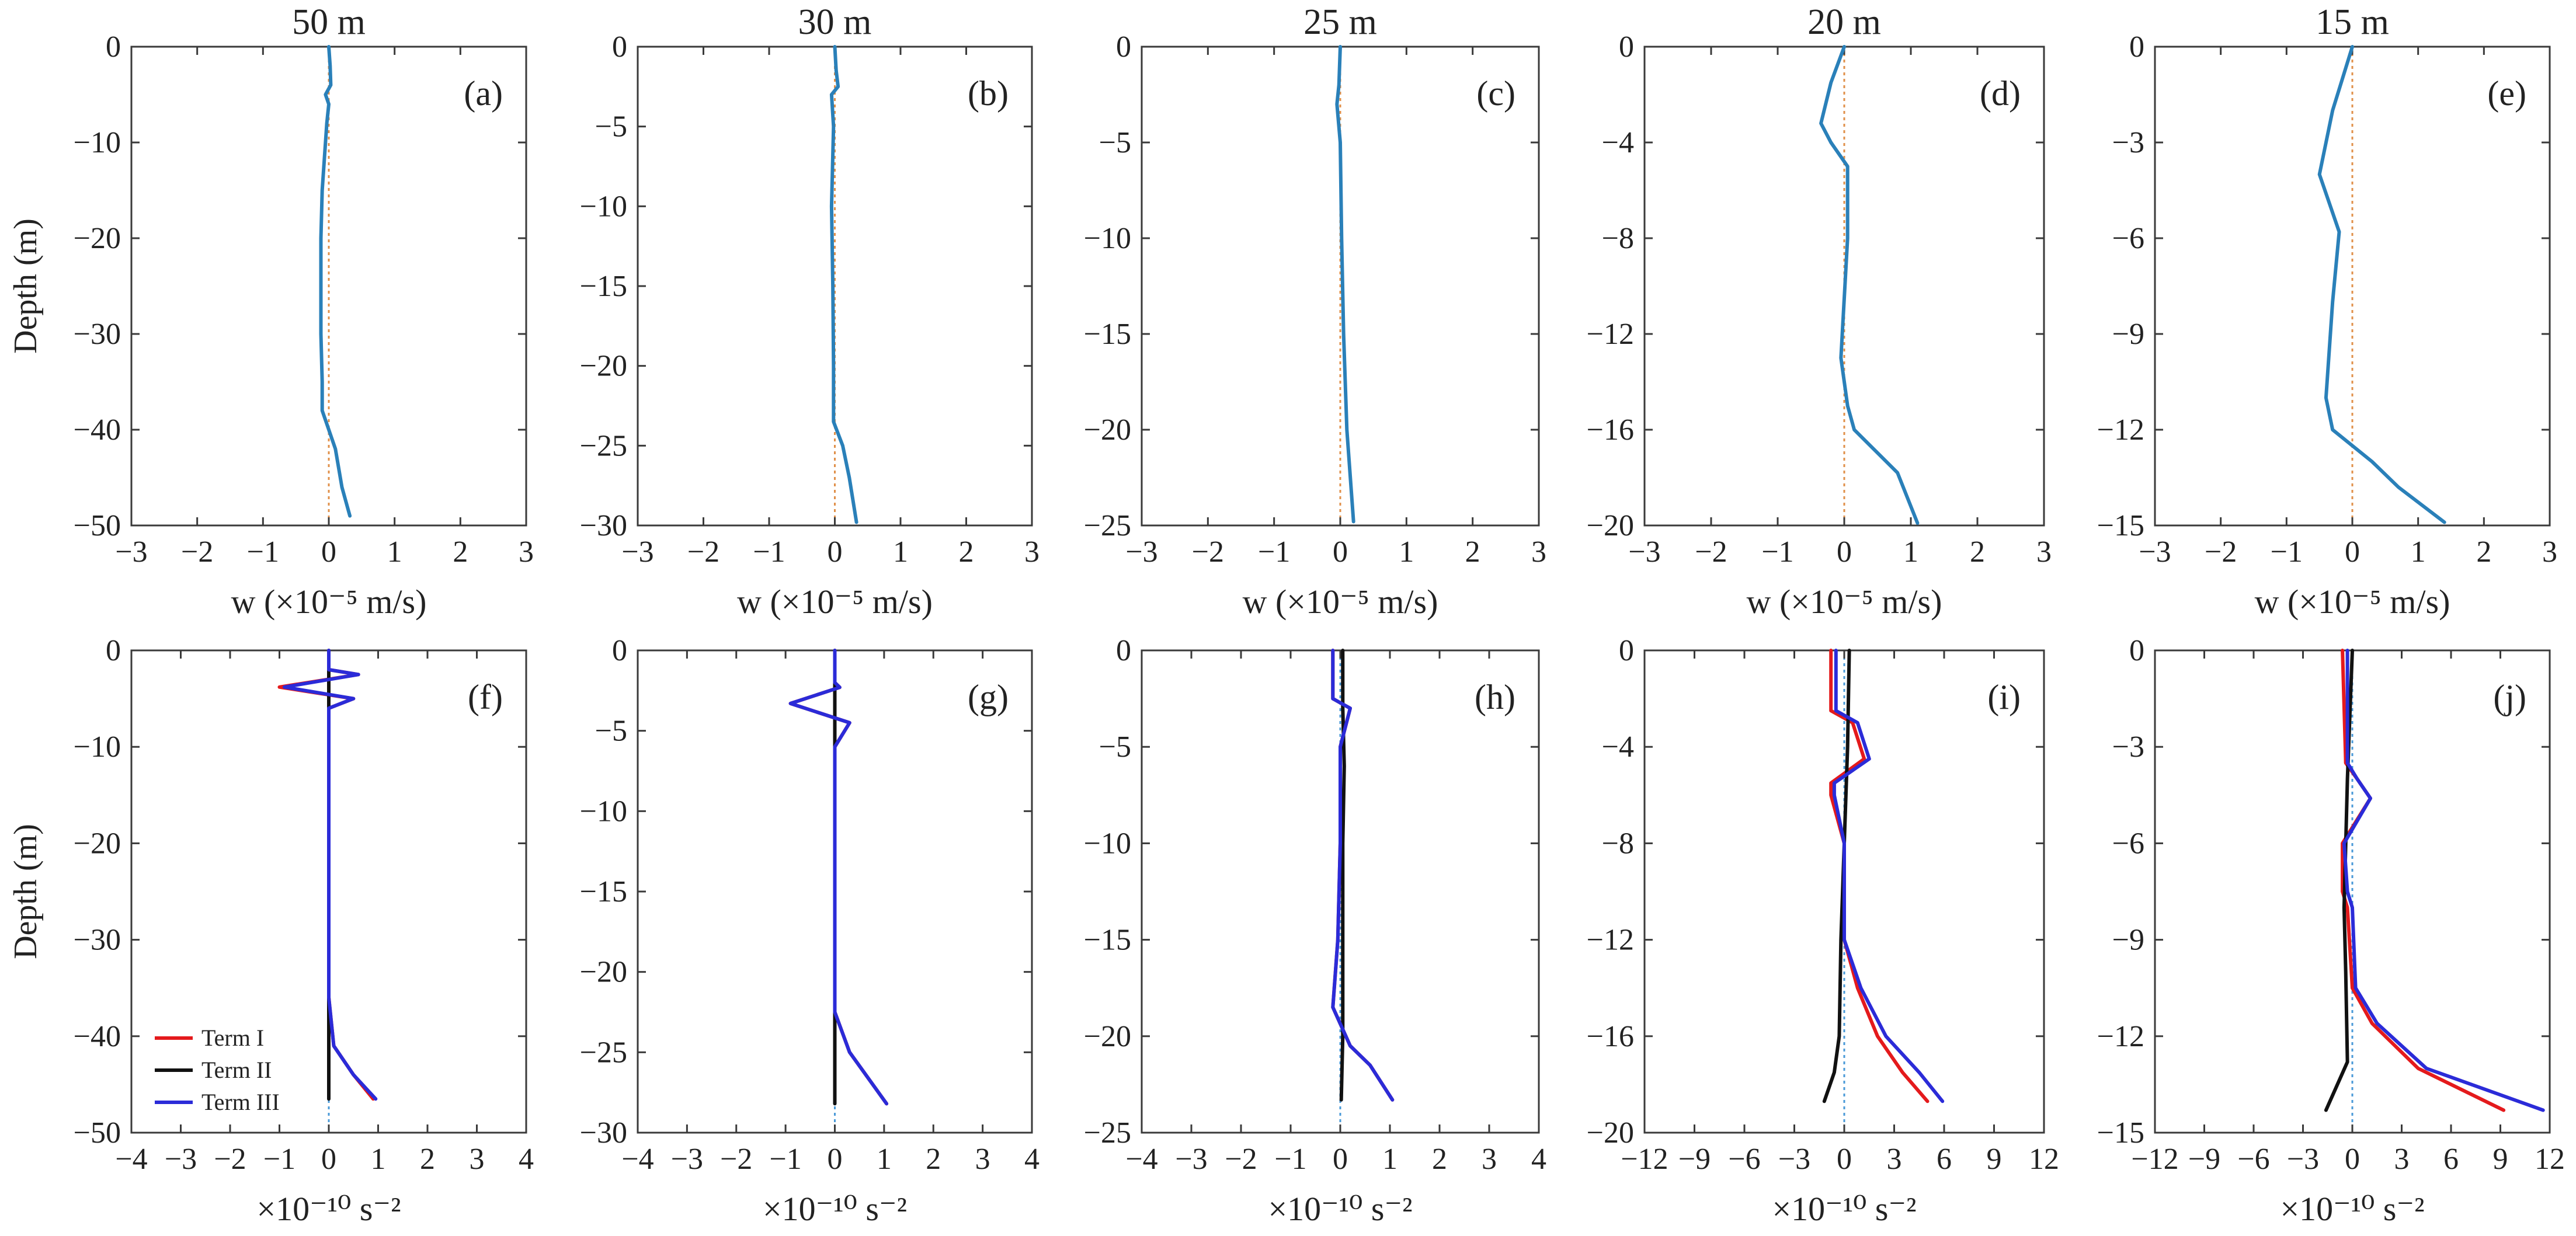 The height and width of the screenshot is (1236, 2576). What do you see at coordinates (835, 22) in the screenshot?
I see `column-title: 30 m` at bounding box center [835, 22].